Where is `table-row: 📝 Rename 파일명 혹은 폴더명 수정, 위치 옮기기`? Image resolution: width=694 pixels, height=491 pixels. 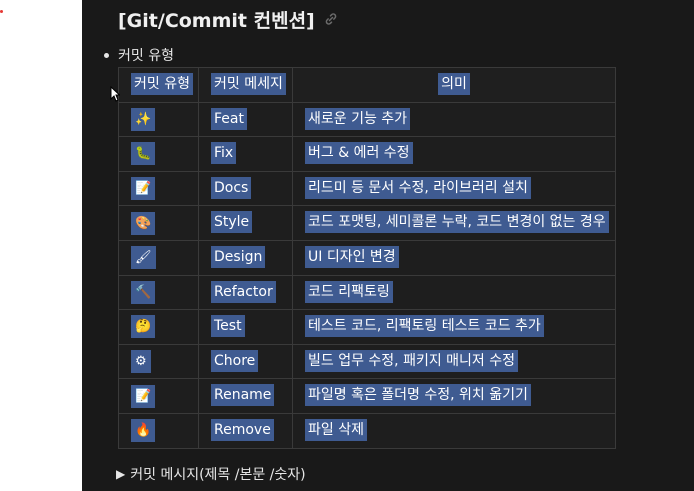 table-row: 📝 Rename 파일명 혹은 폴더명 수정, 위치 옮기기 is located at coordinates (367, 396).